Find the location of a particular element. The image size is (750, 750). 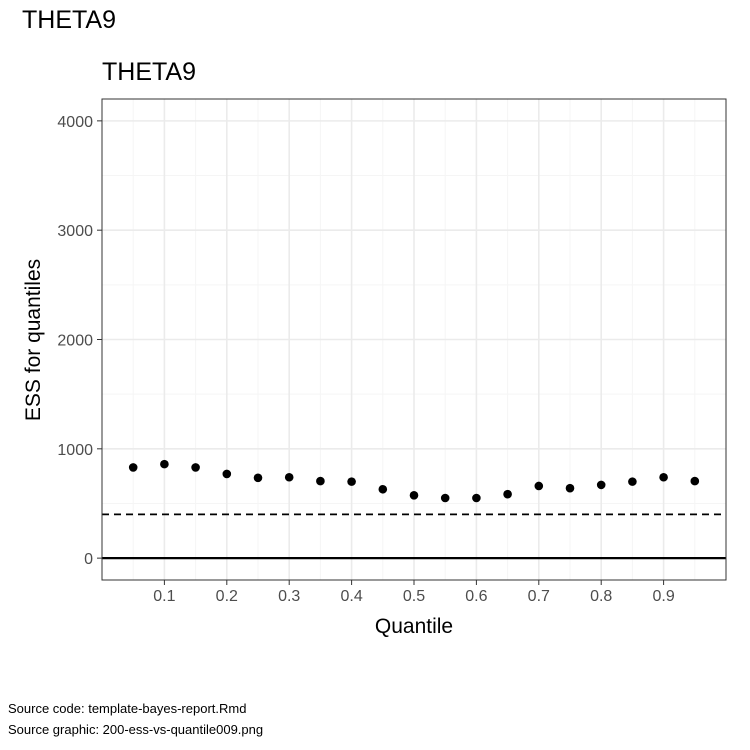

chart-title: THETA9 is located at coordinates (149, 72).